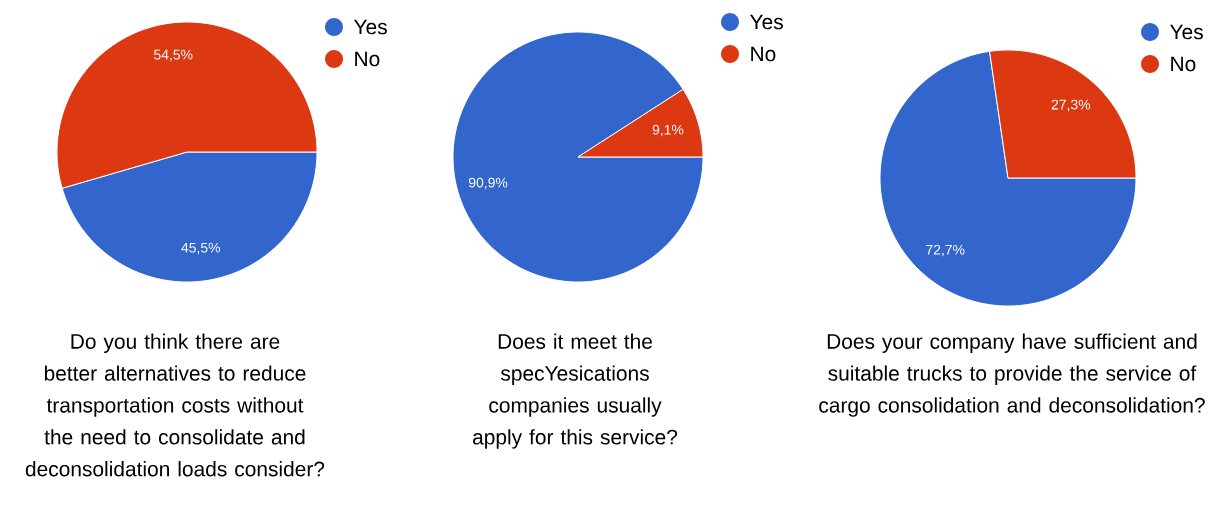  Describe the element at coordinates (1012, 375) in the screenshot. I see `text: Does your company have sufficient and suitable trucks to provide the service of cargo consolidation and deconsolidation?` at that location.